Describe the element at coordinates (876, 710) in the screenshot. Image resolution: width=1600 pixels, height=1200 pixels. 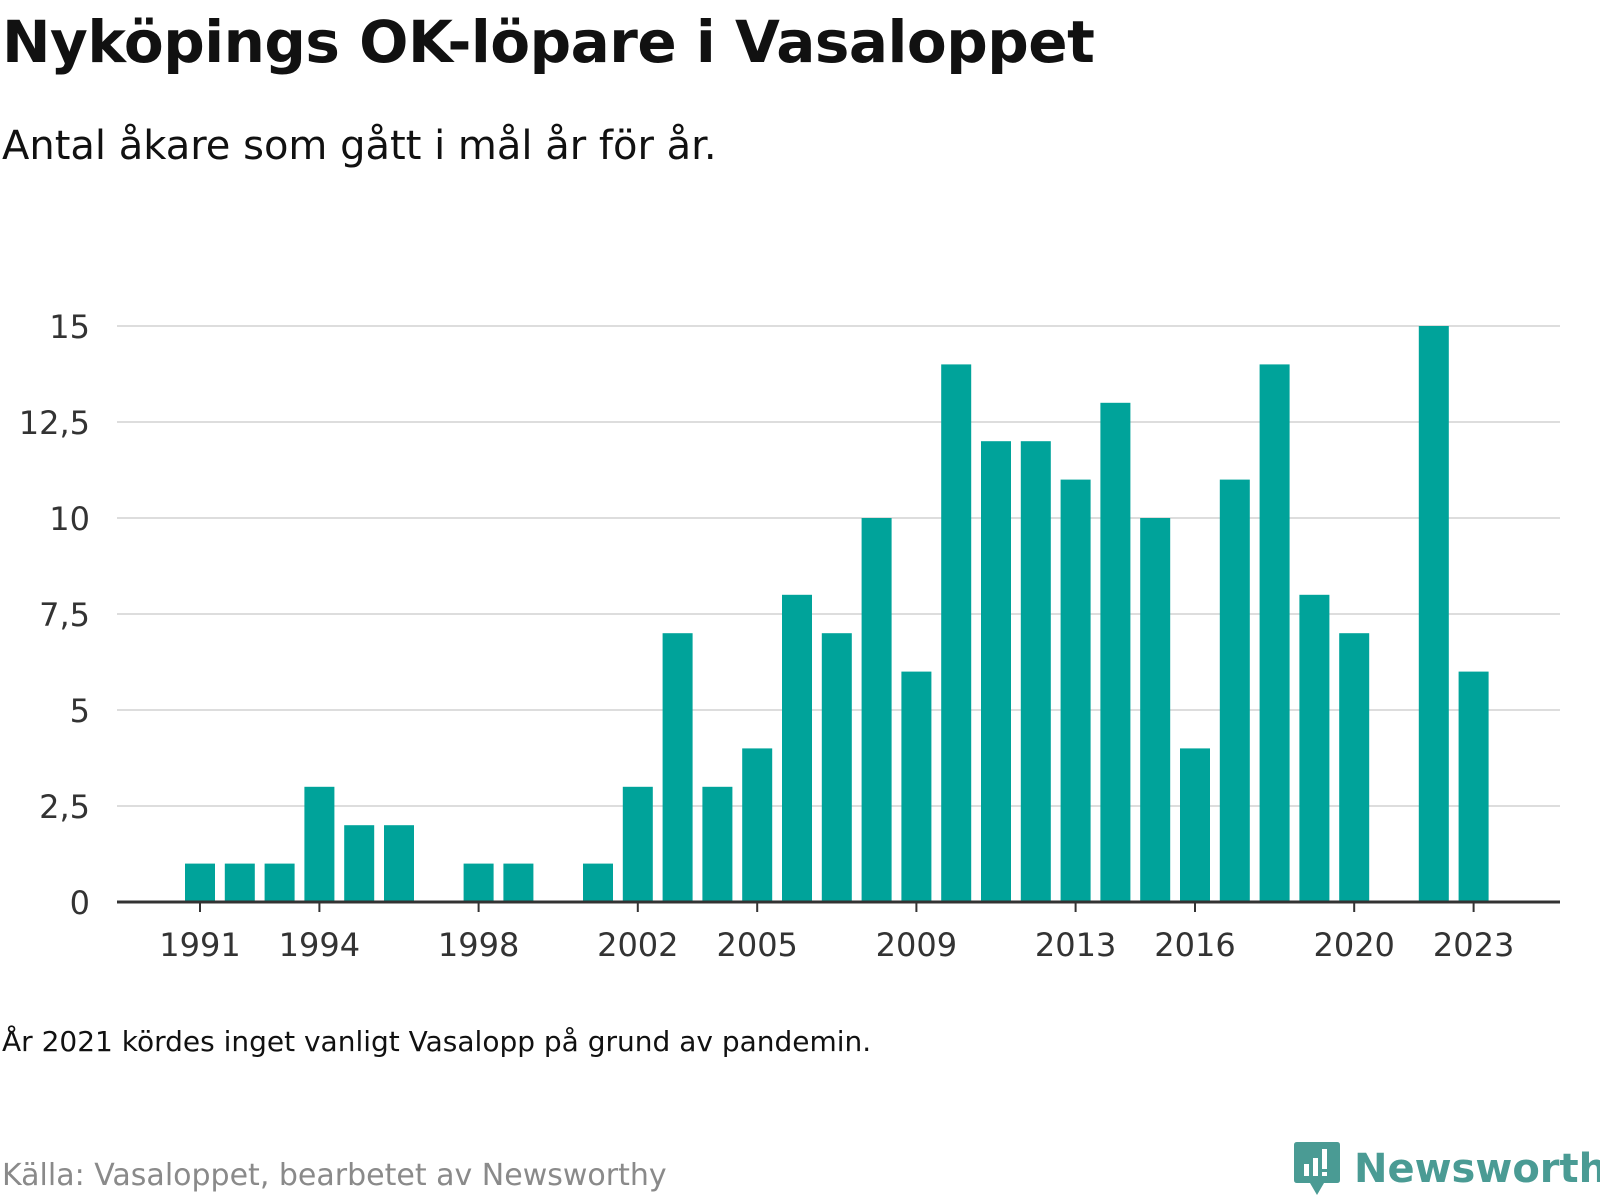
I see `bar-2008` at that location.